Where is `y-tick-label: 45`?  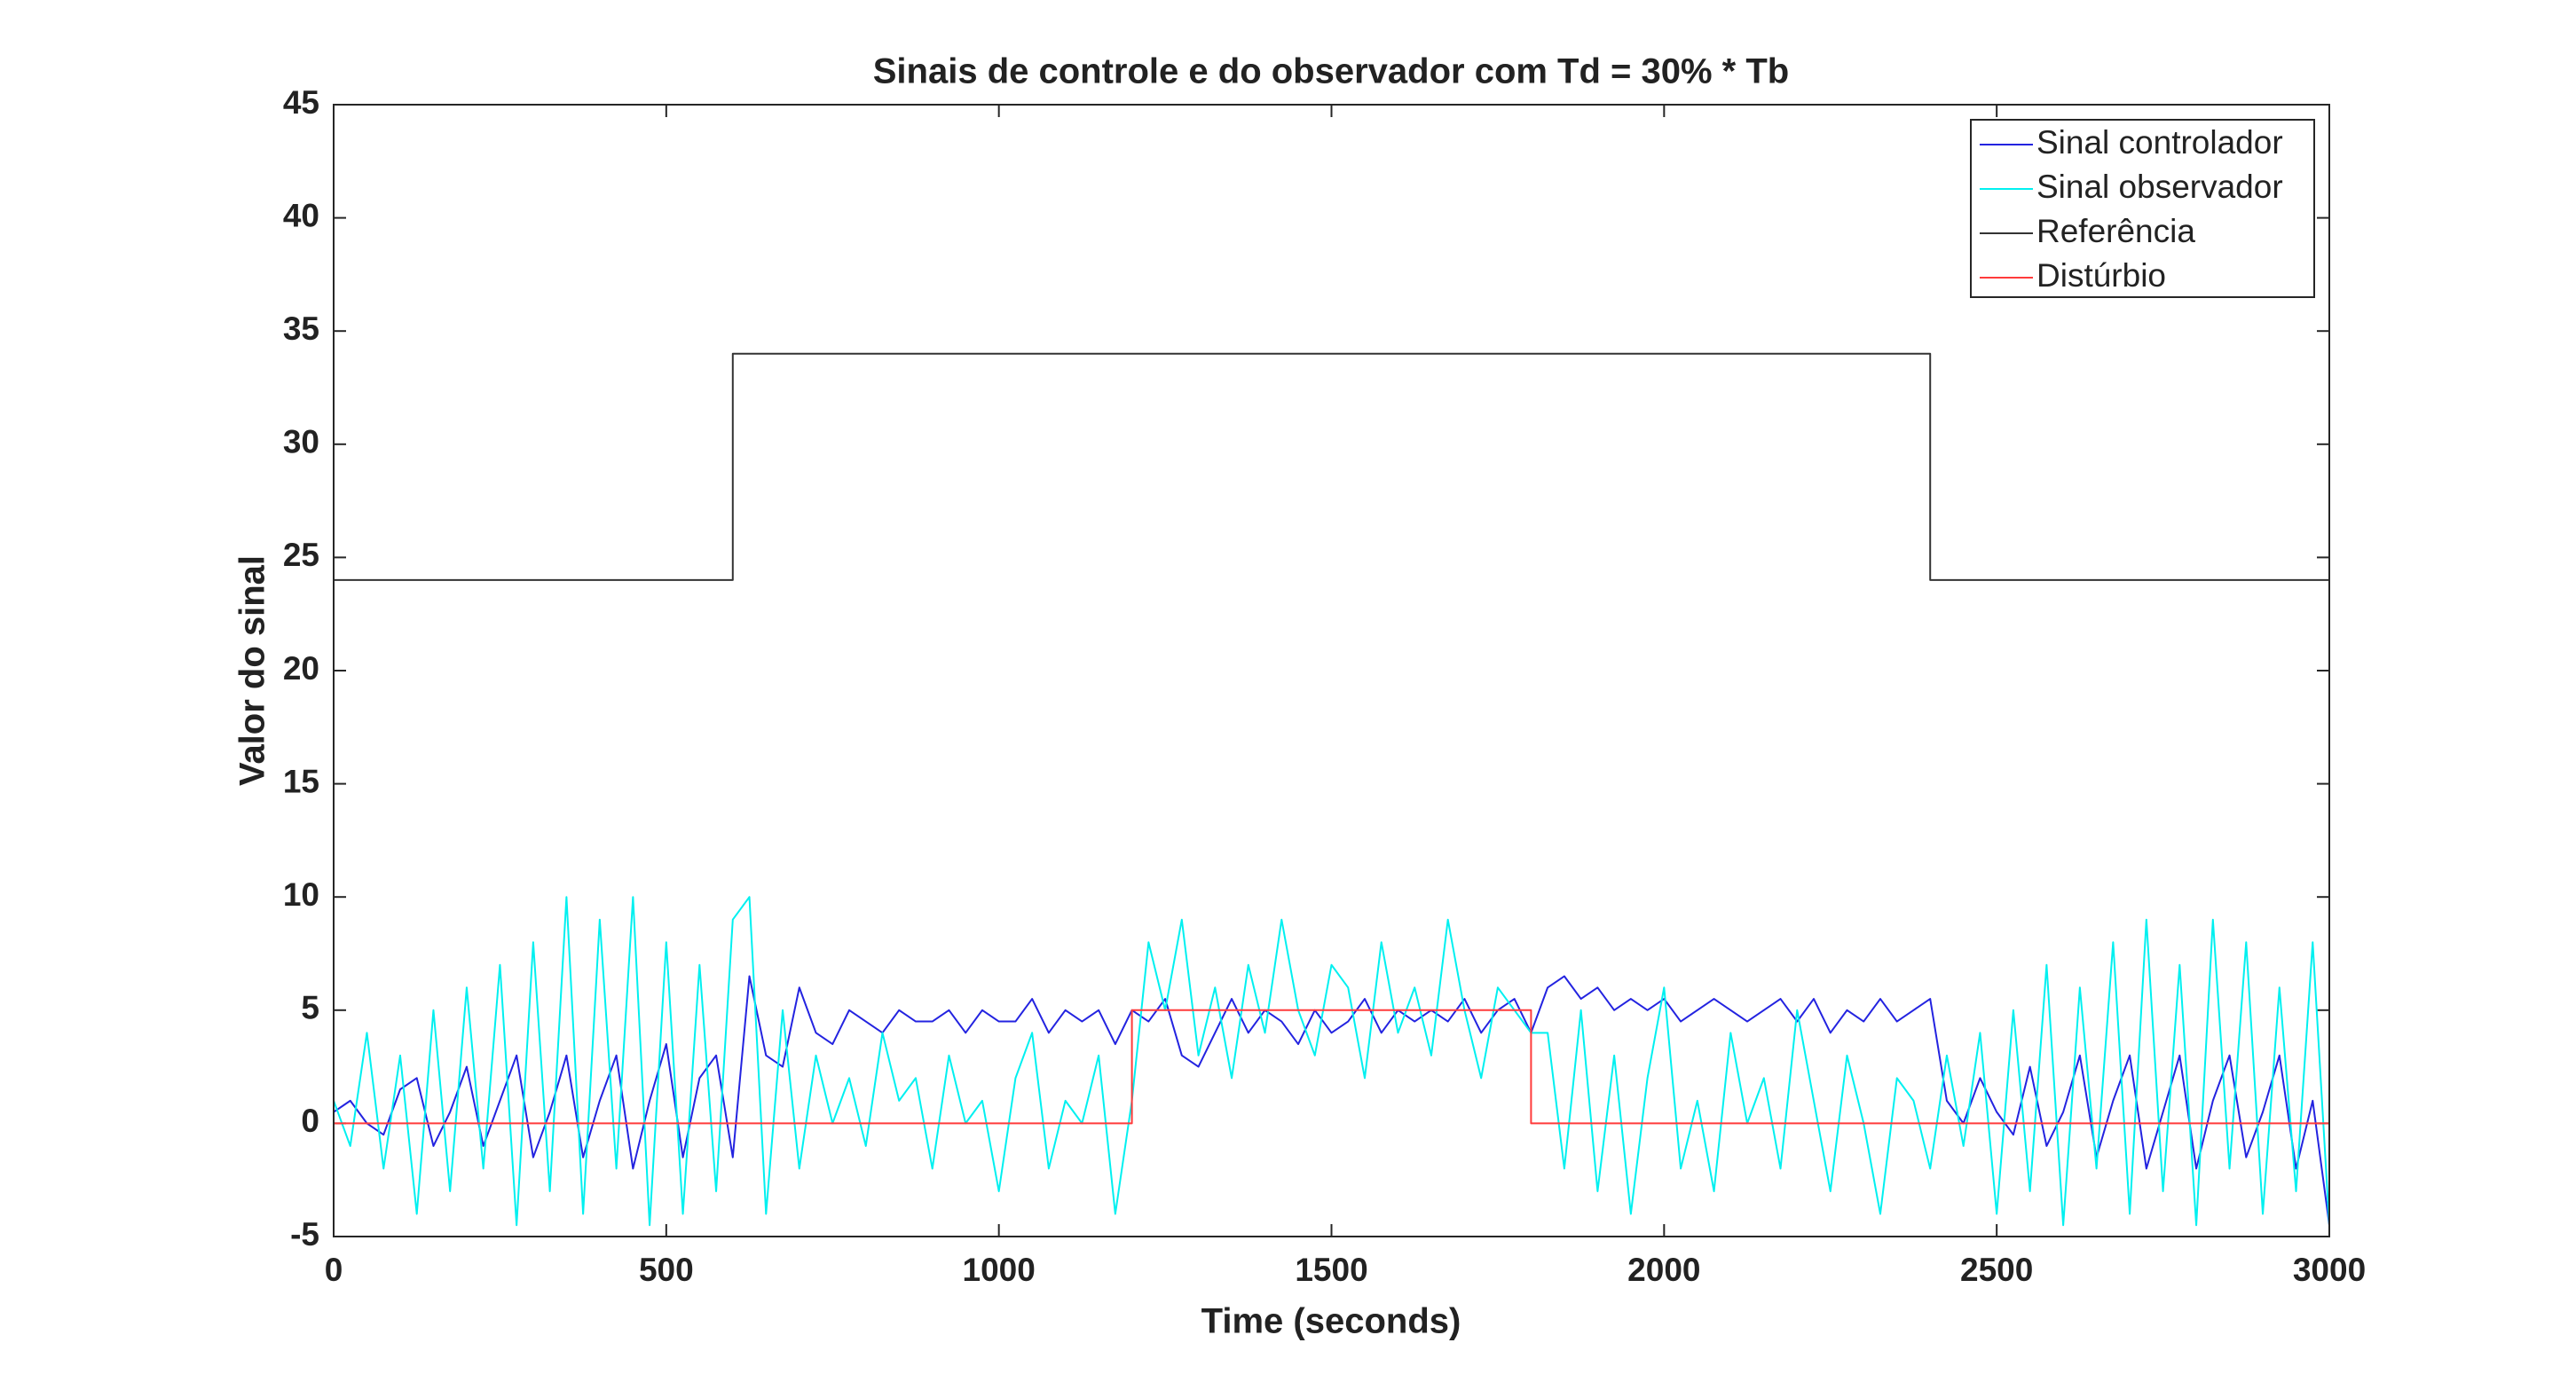 y-tick-label: 45 is located at coordinates (301, 102).